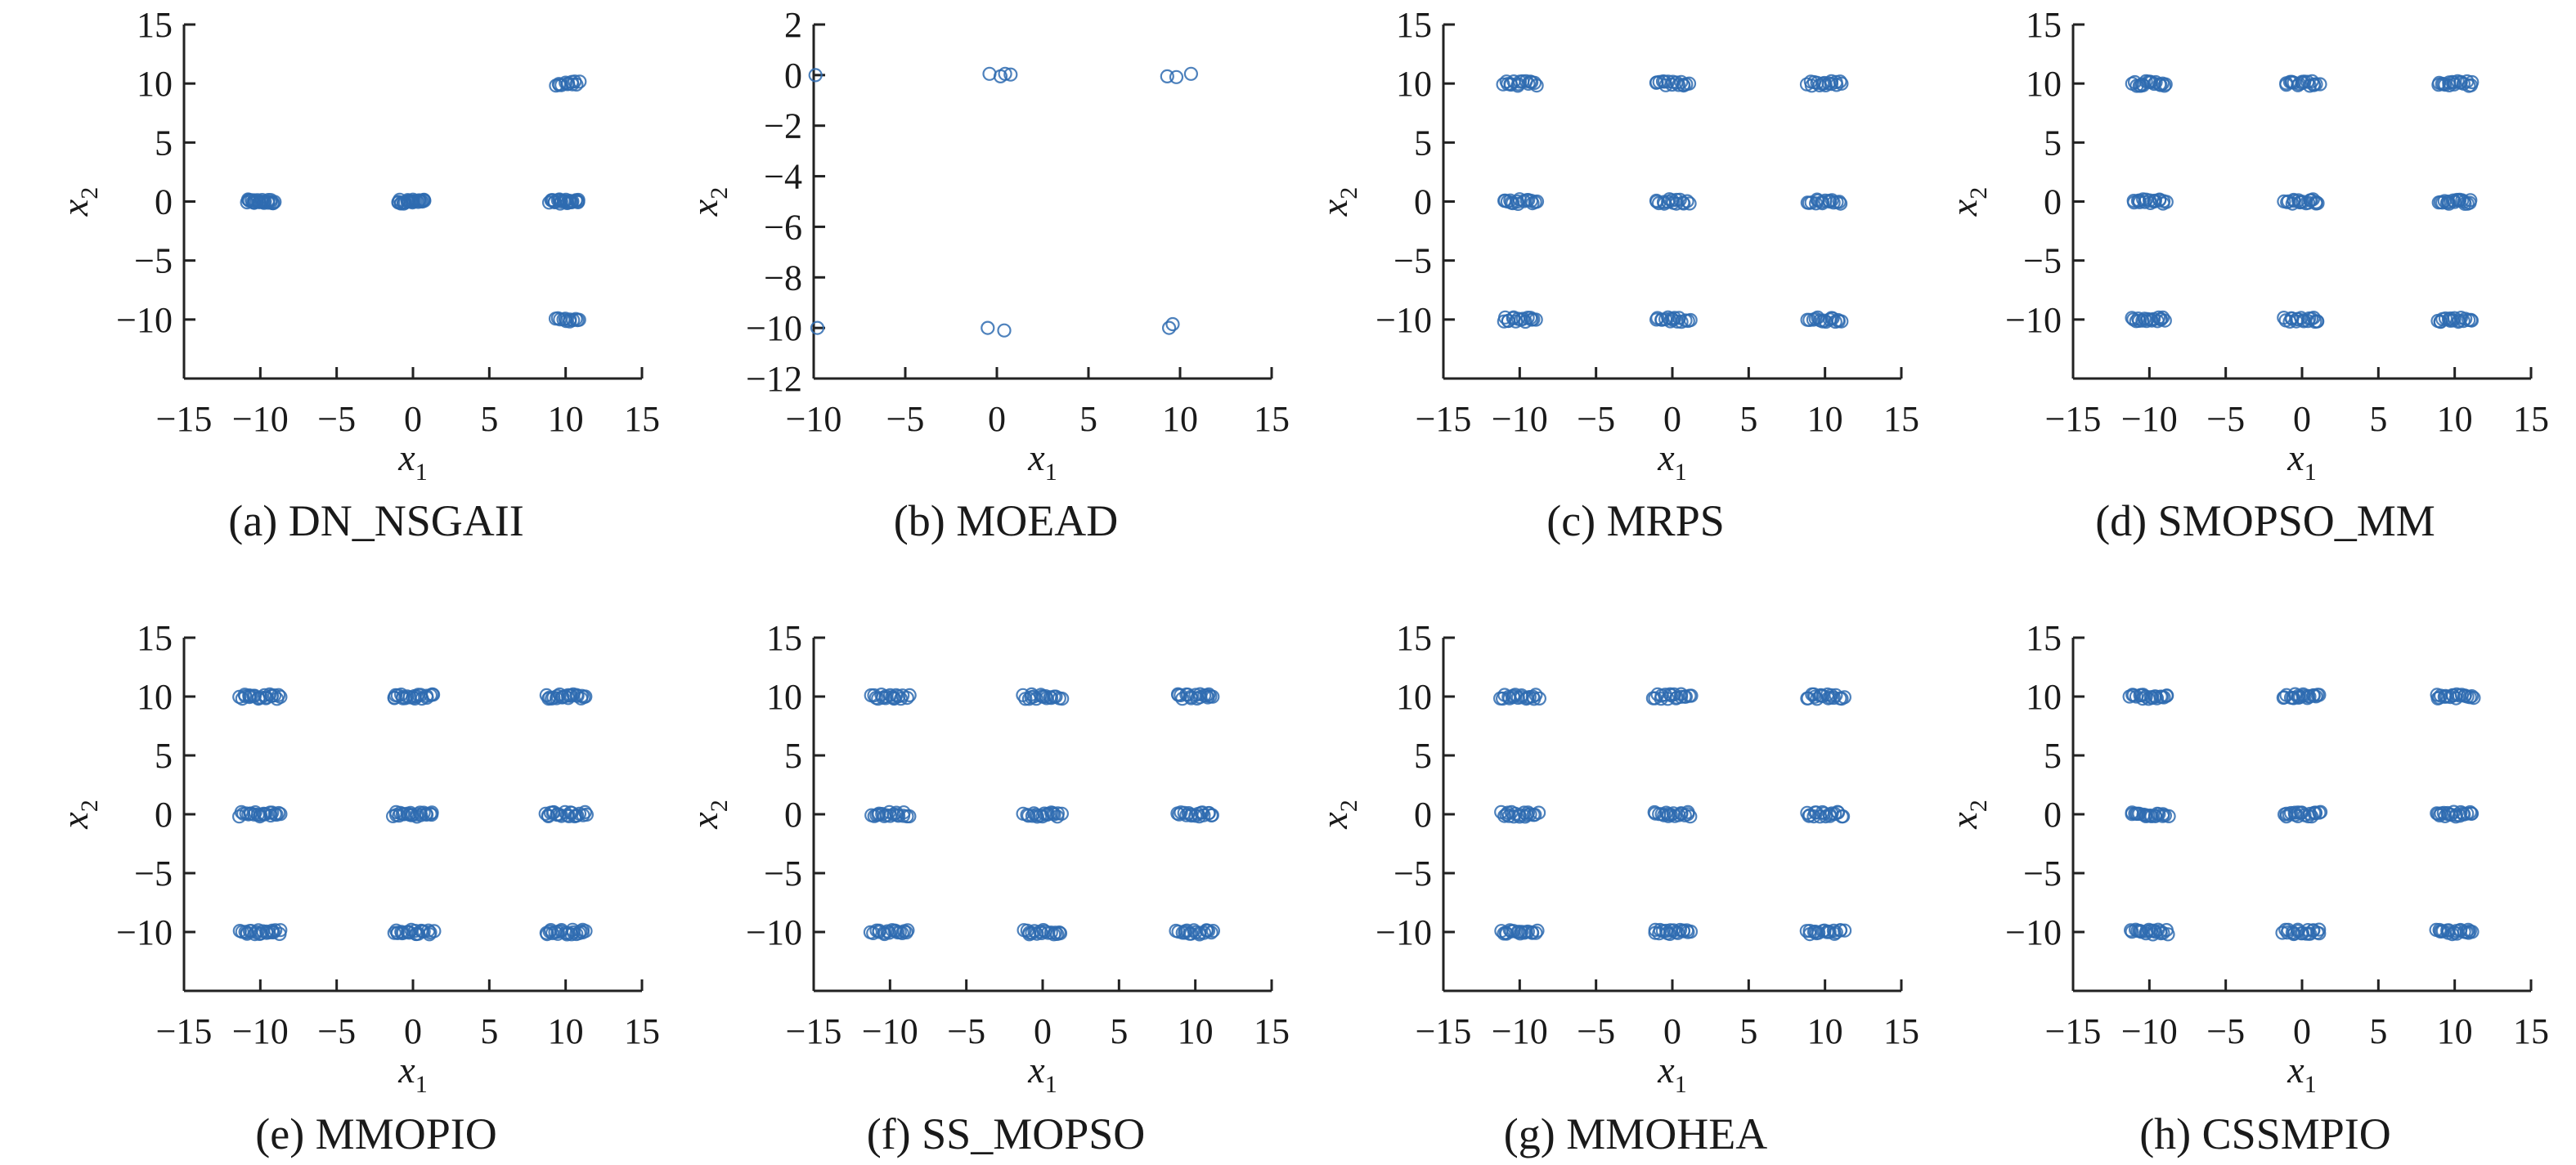  What do you see at coordinates (783, 278) in the screenshot?
I see `y-tick-label: −8` at bounding box center [783, 278].